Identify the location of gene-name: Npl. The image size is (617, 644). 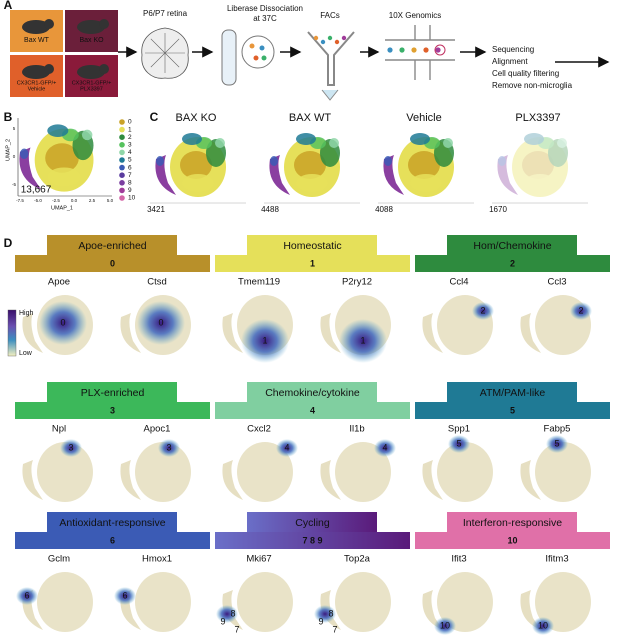
(59, 429).